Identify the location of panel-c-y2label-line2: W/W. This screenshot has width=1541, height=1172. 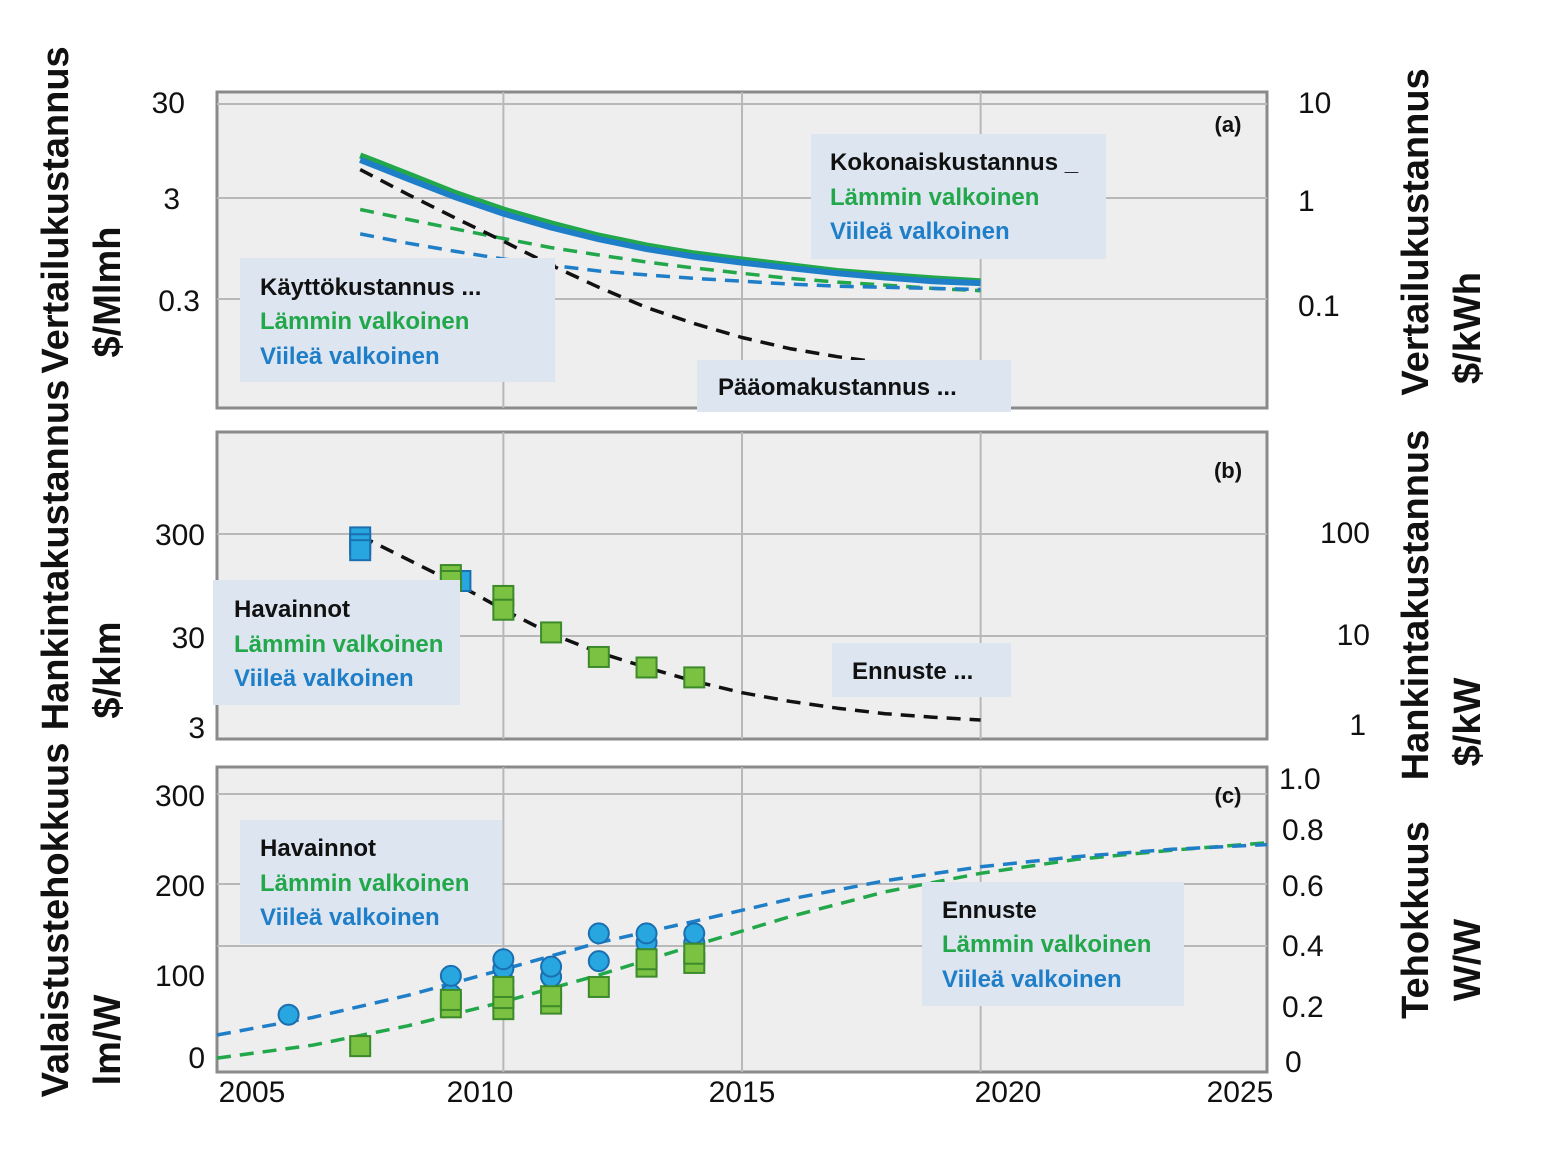
(1468, 960).